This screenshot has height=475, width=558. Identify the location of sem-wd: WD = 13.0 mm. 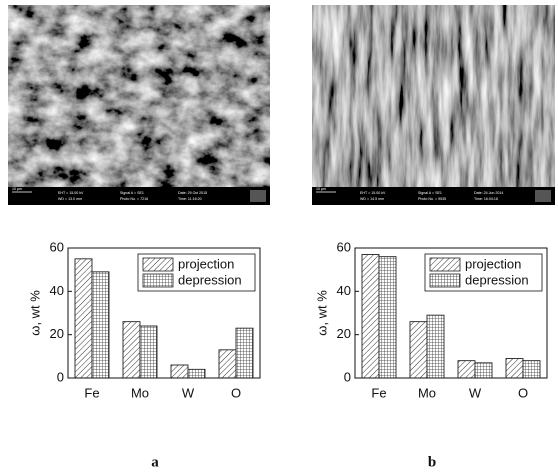
(70, 199).